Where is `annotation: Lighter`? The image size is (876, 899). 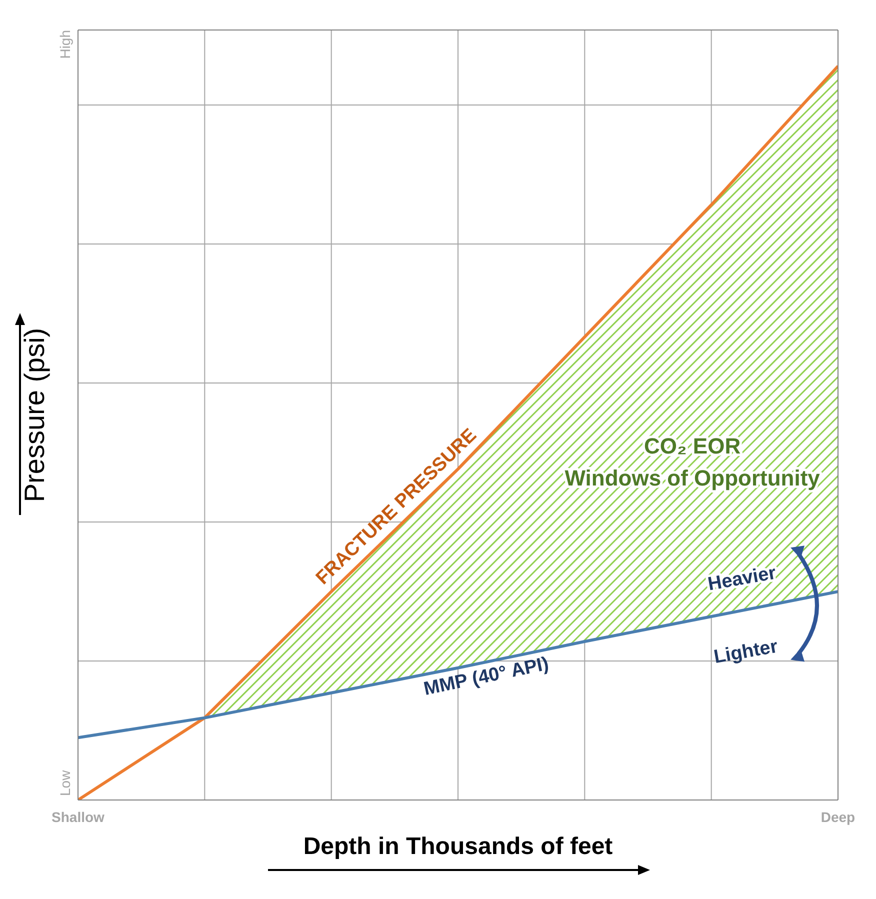
annotation: Lighter is located at coordinates (746, 652).